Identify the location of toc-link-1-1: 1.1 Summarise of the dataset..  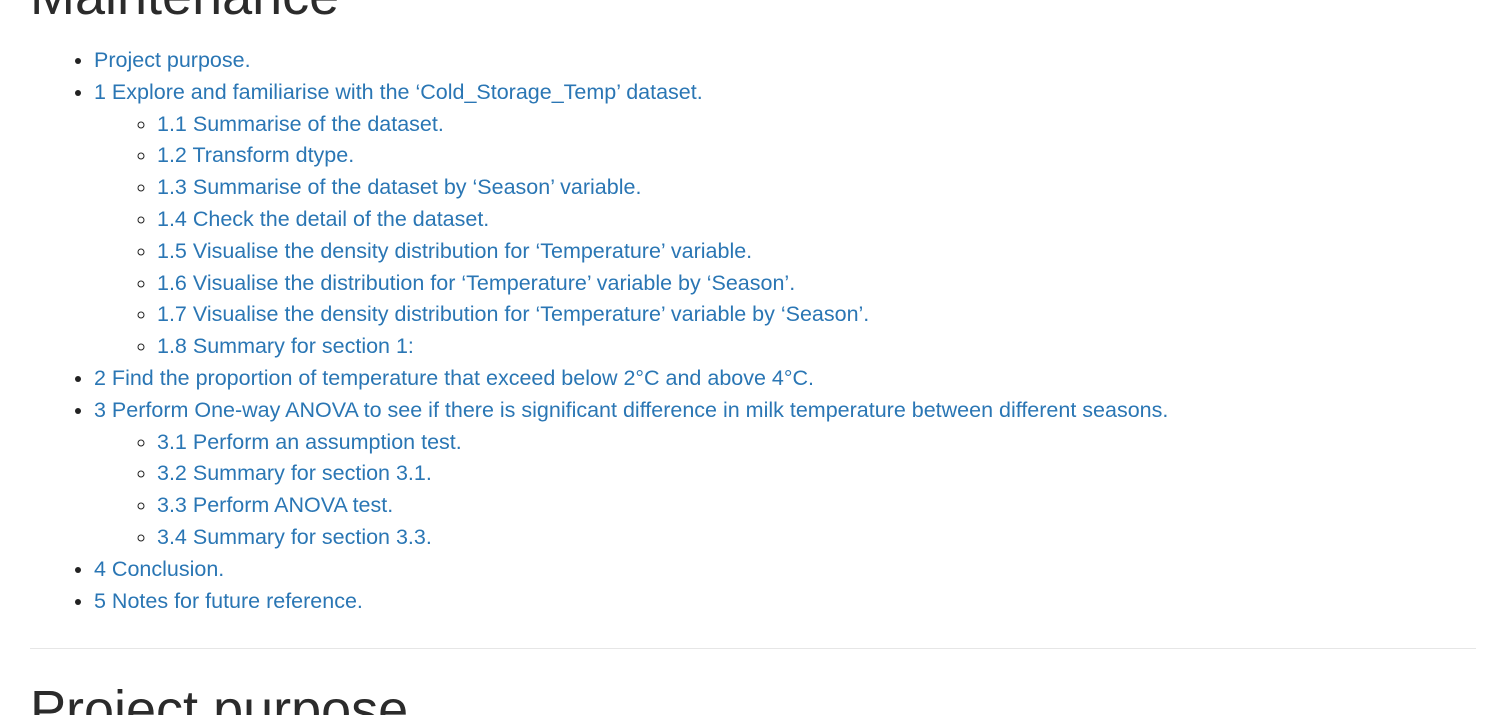
(300, 123).